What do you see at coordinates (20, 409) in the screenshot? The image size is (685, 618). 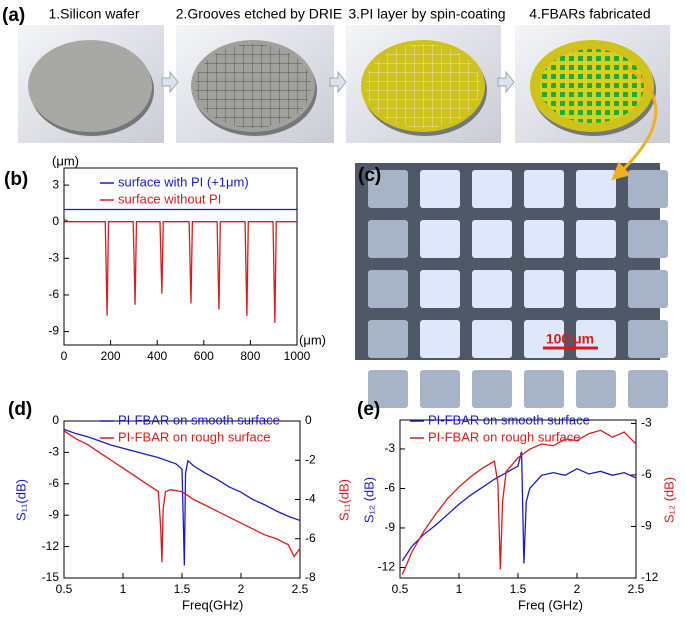 I see `panel-label: (d)` at bounding box center [20, 409].